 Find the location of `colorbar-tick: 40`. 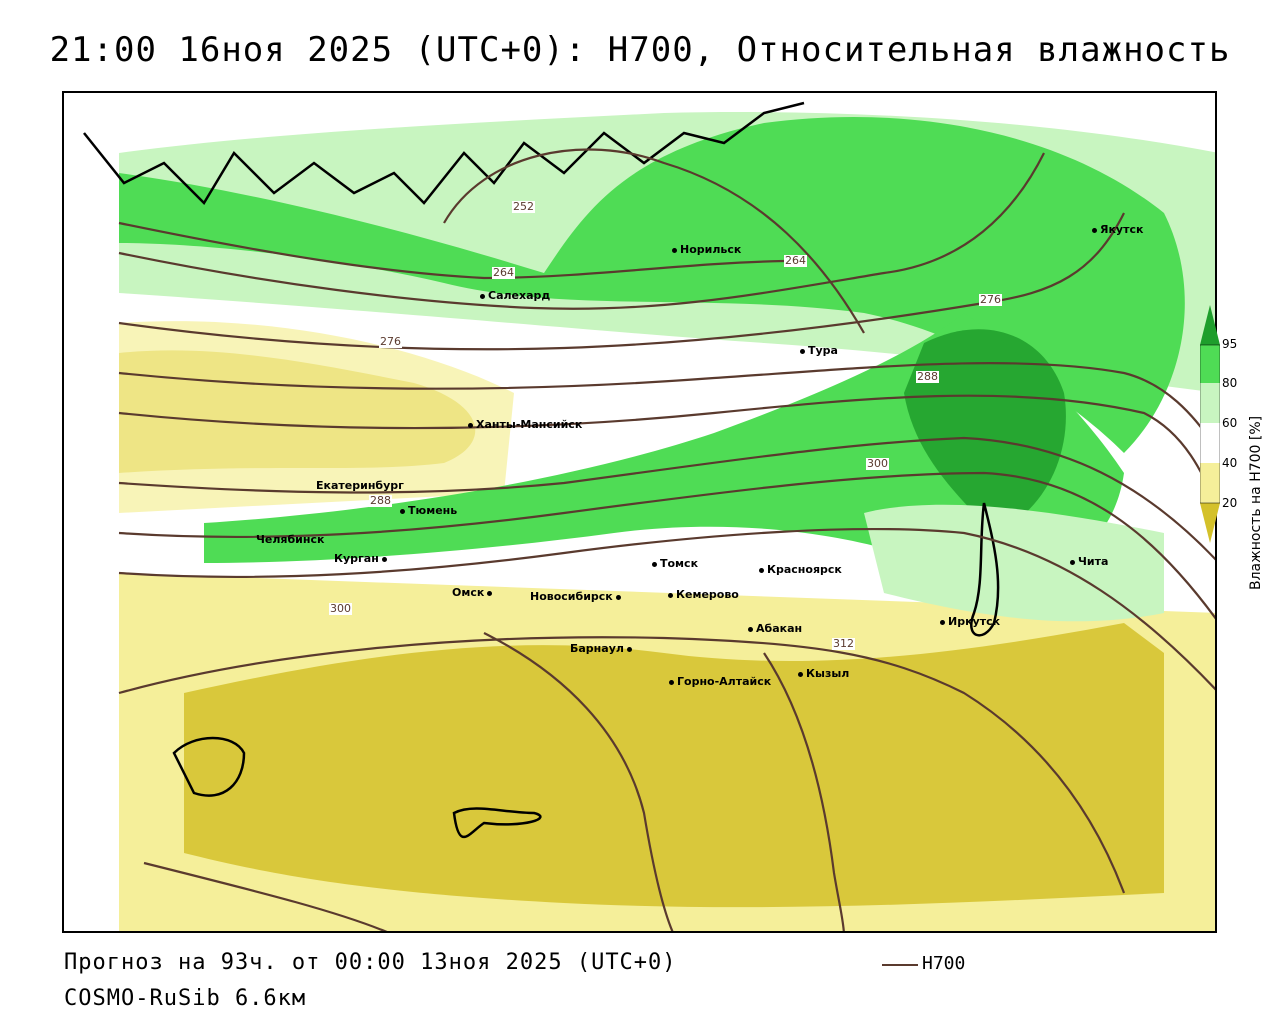

colorbar-tick: 40 is located at coordinates (1230, 463).